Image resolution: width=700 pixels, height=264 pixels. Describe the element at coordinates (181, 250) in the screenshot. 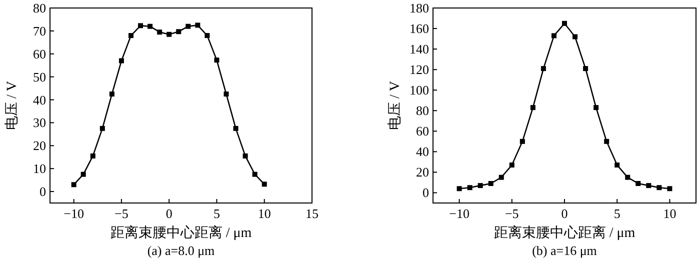

I see `text: (a) a=8.0 μm` at that location.